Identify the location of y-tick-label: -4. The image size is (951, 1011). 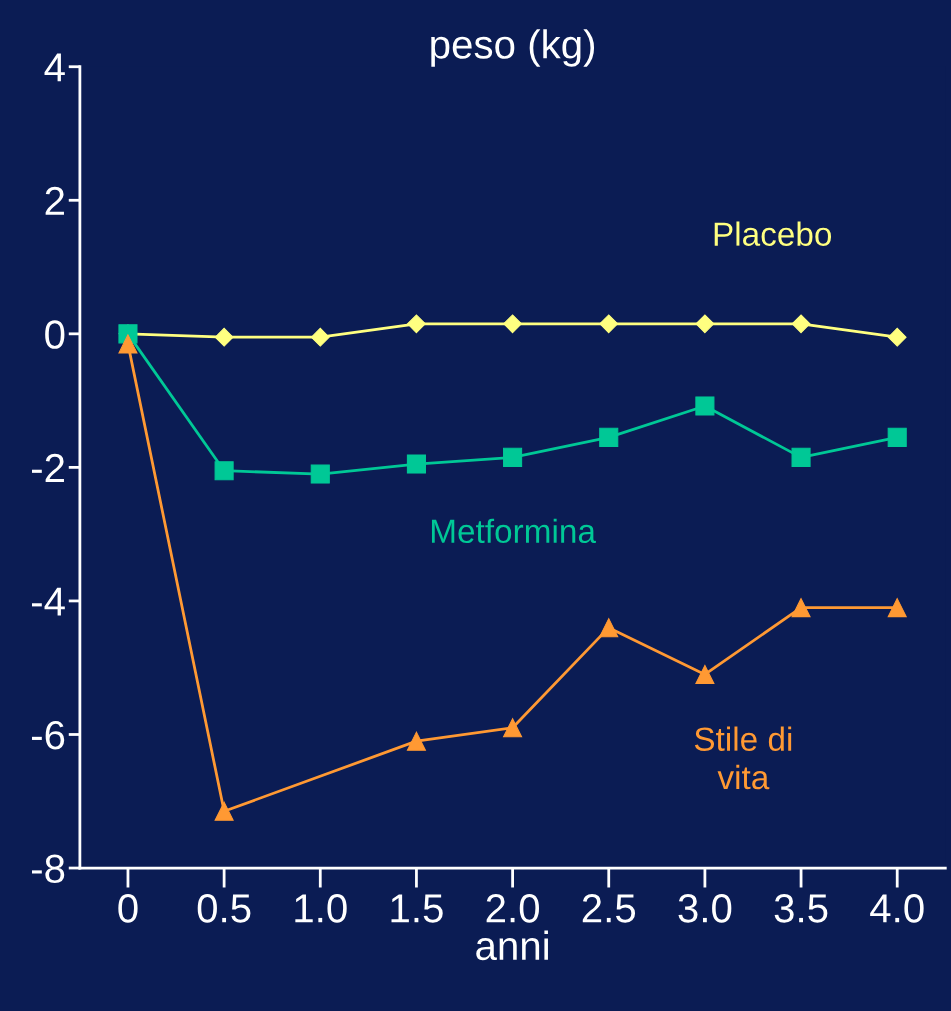
(48, 601).